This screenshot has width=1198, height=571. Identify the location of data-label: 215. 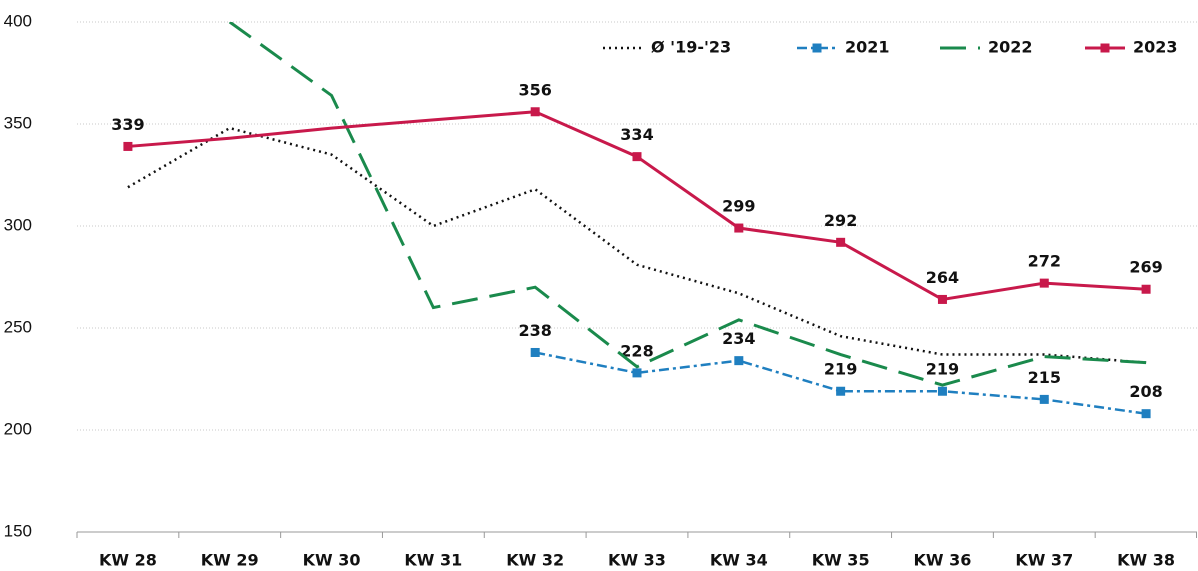
(1044, 377).